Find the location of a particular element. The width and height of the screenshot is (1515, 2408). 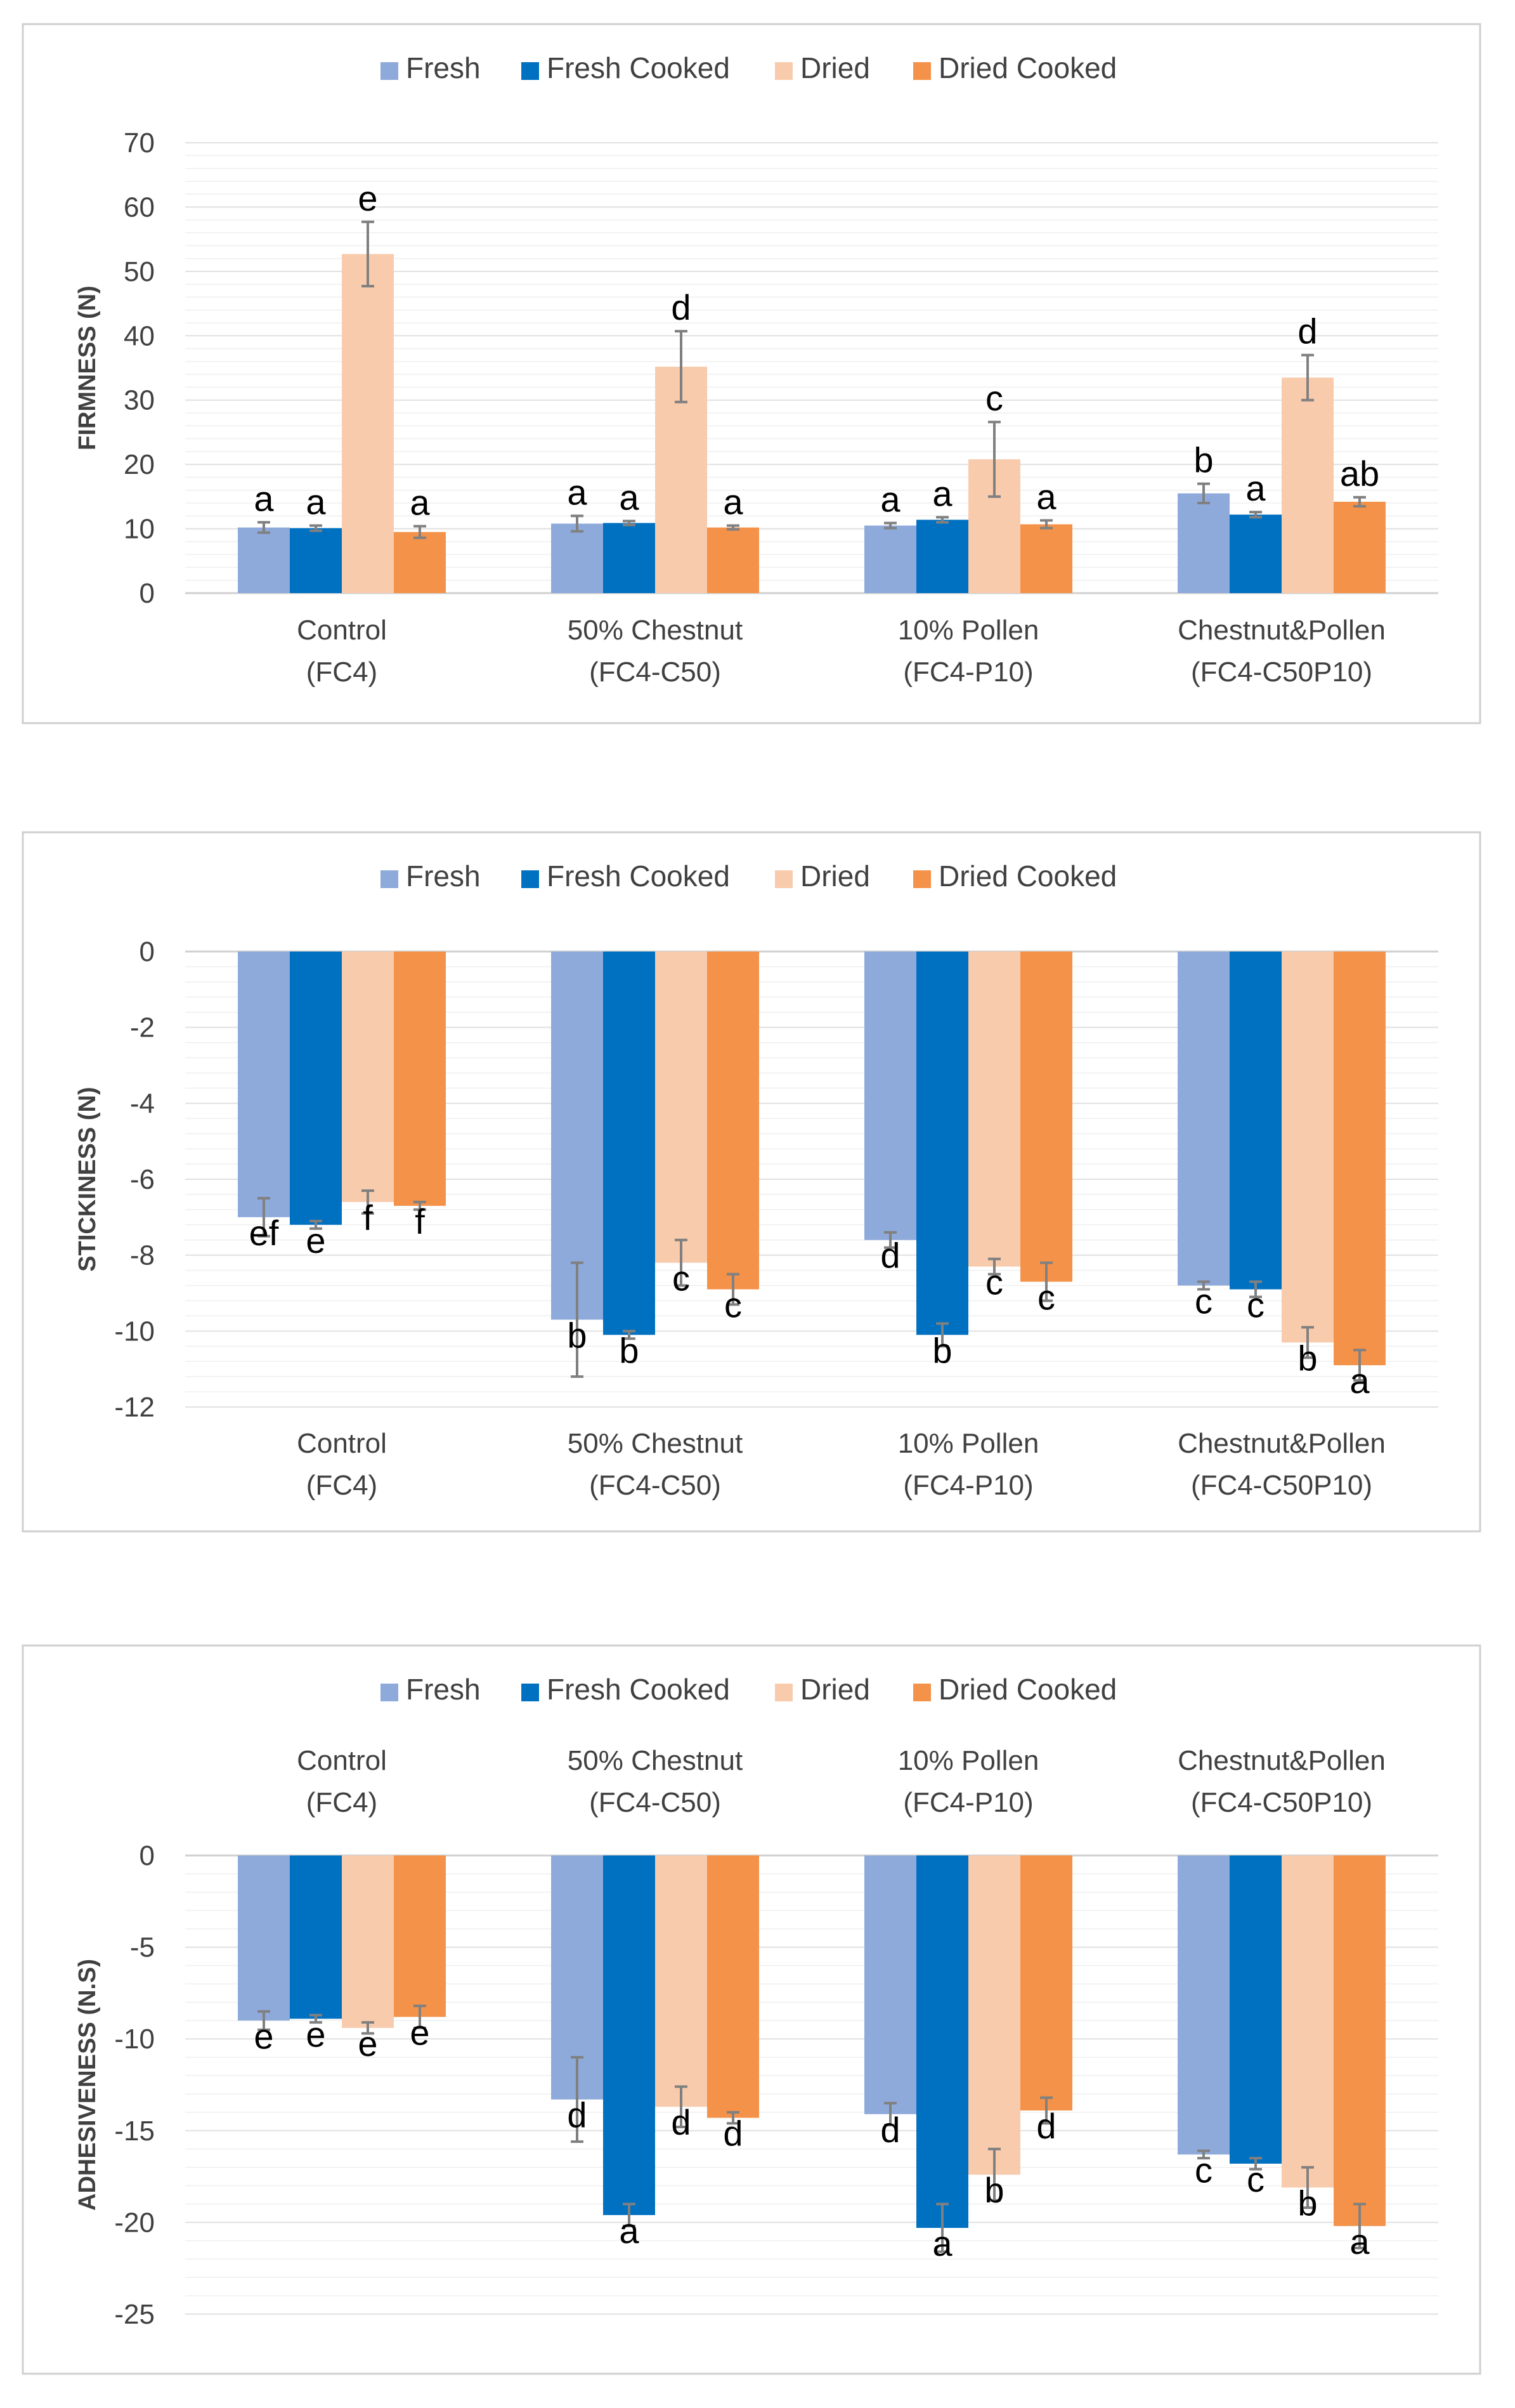

legend-label-3: Dried is located at coordinates (835, 67).